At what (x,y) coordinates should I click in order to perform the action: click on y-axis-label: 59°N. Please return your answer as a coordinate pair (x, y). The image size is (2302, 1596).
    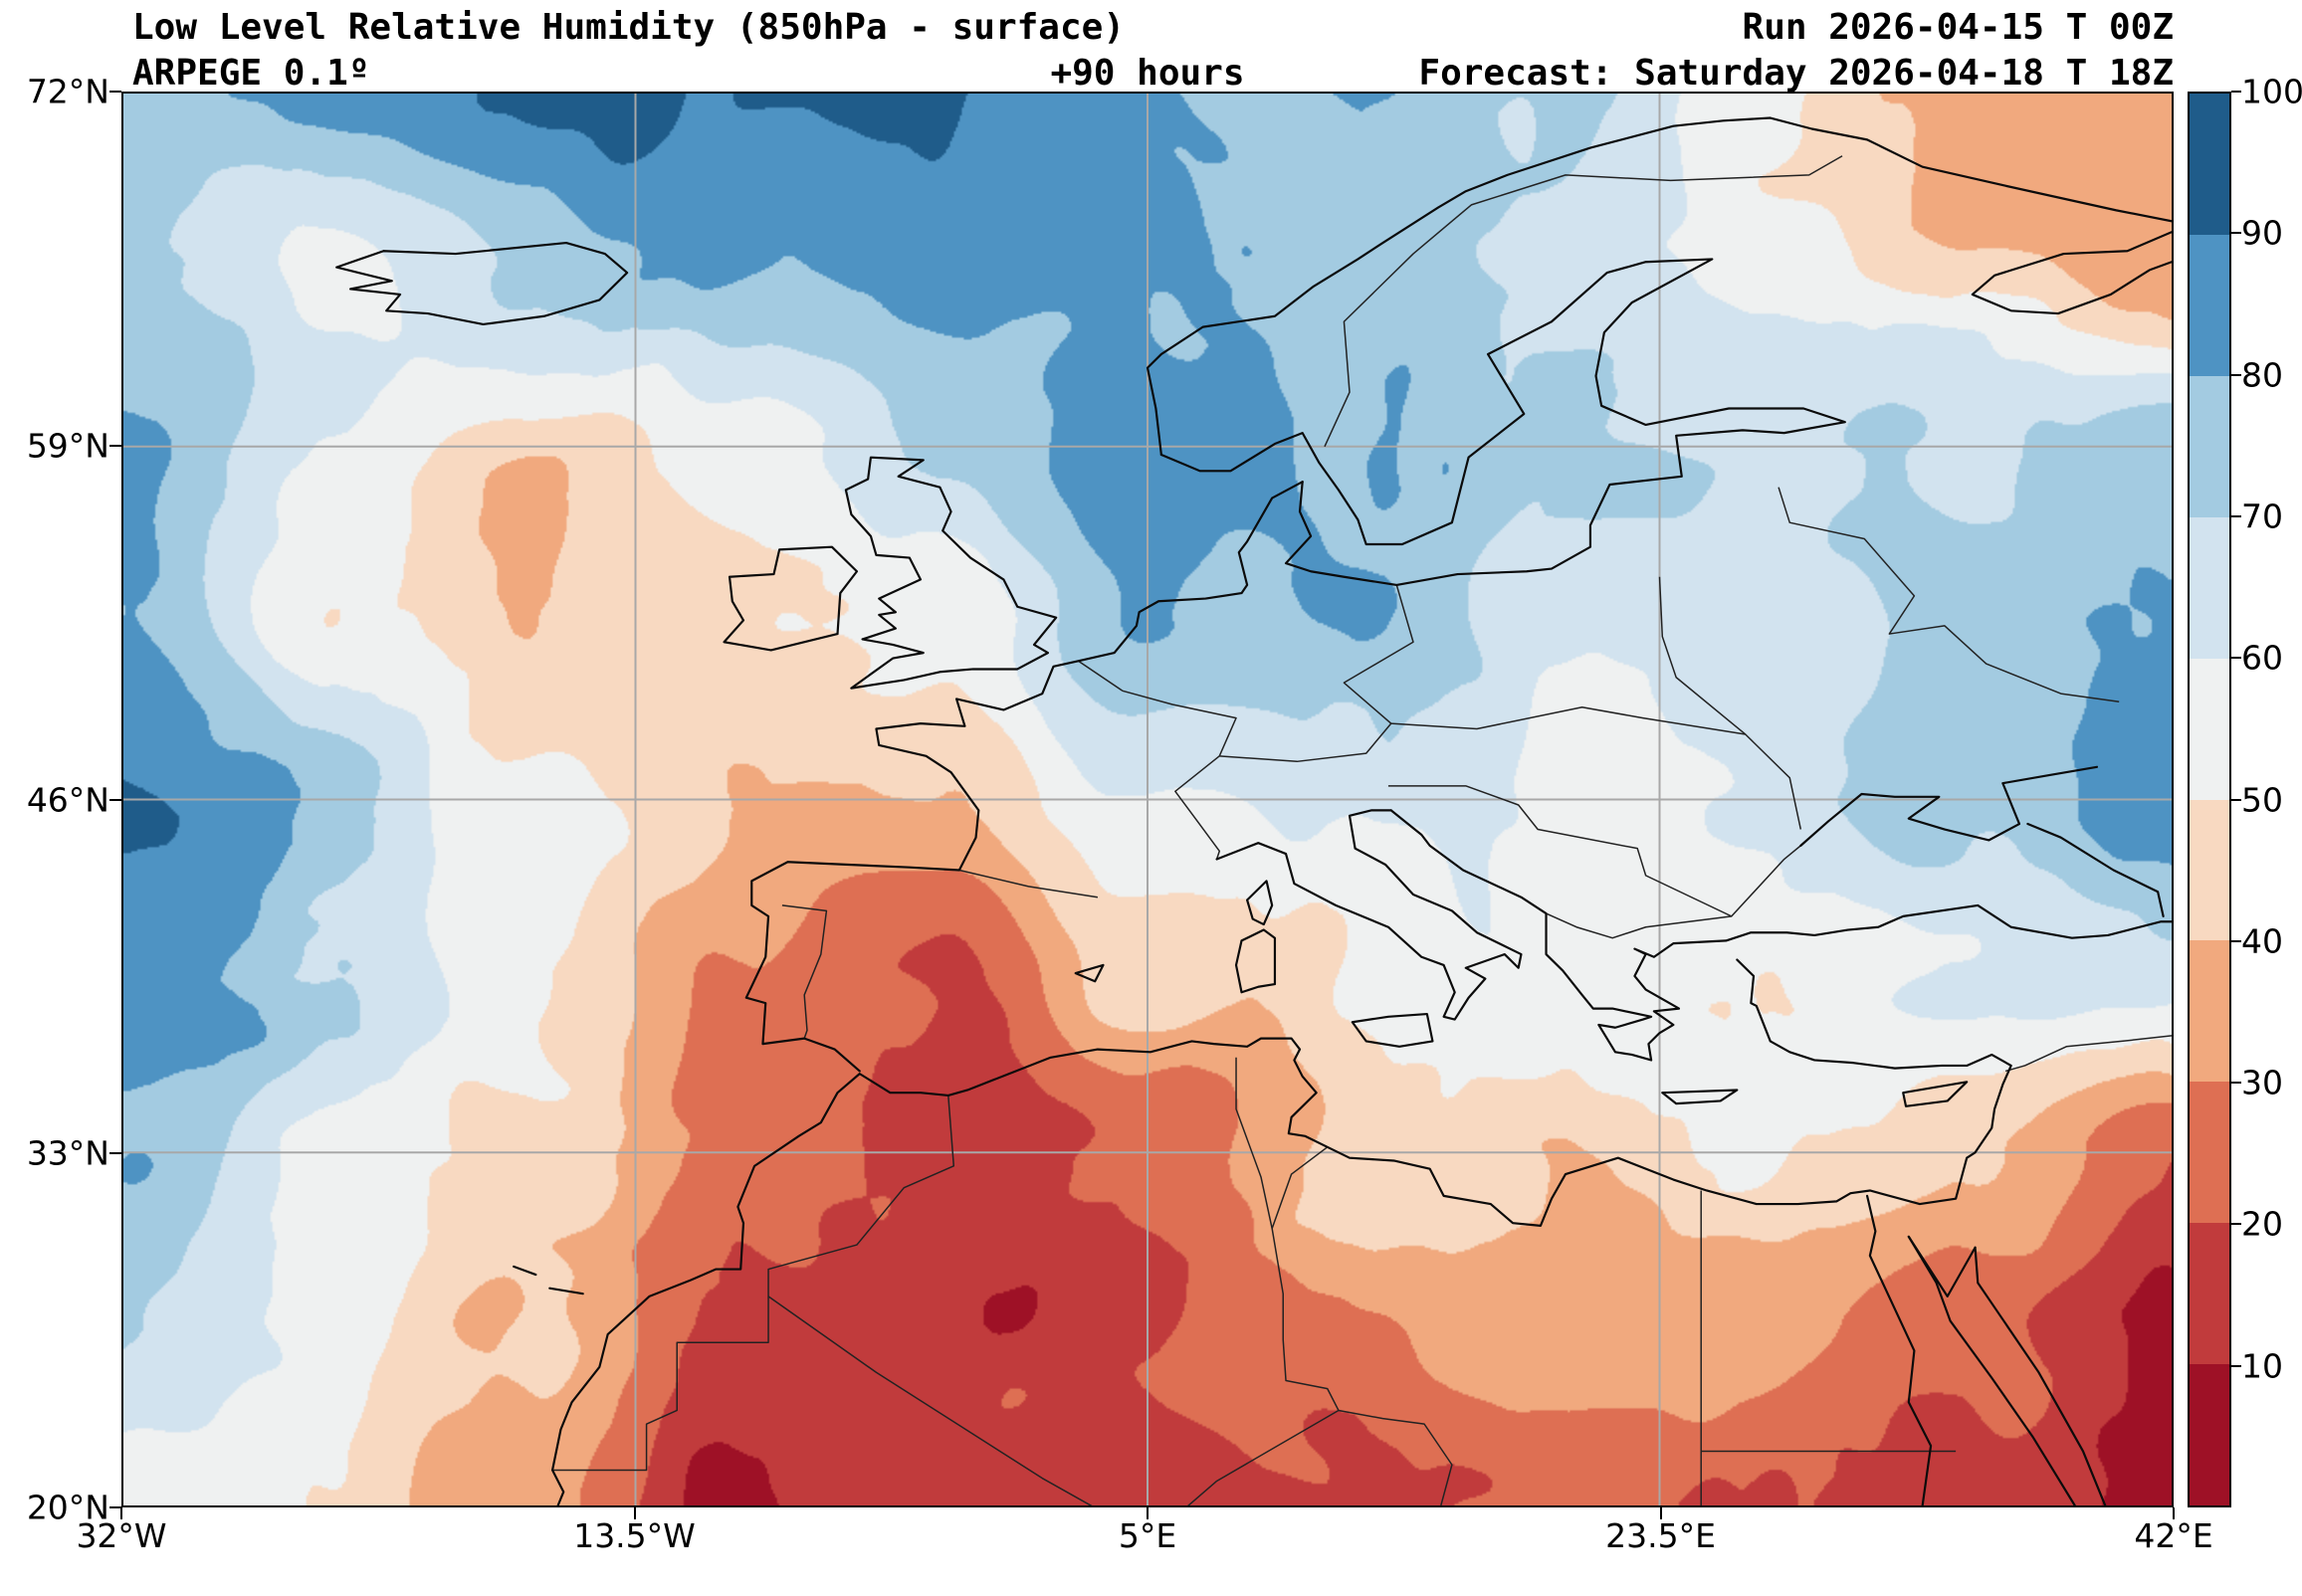
    Looking at the image, I should click on (67, 446).